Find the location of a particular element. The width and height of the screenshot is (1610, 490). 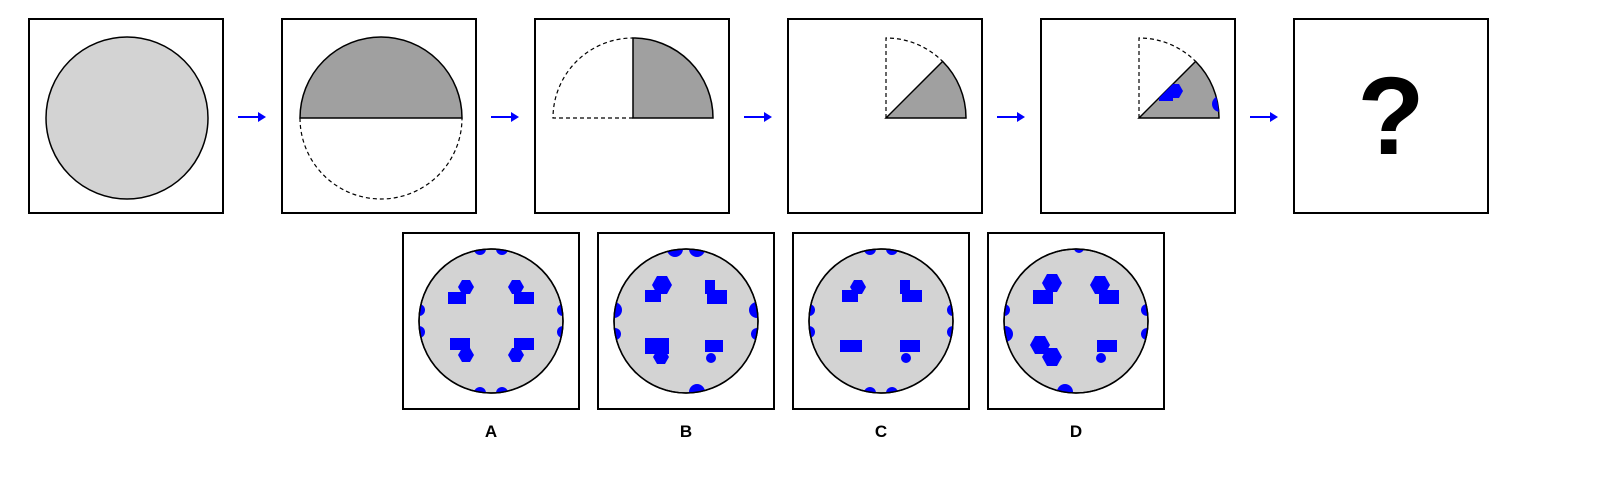

step-1-panel is located at coordinates (126, 116).